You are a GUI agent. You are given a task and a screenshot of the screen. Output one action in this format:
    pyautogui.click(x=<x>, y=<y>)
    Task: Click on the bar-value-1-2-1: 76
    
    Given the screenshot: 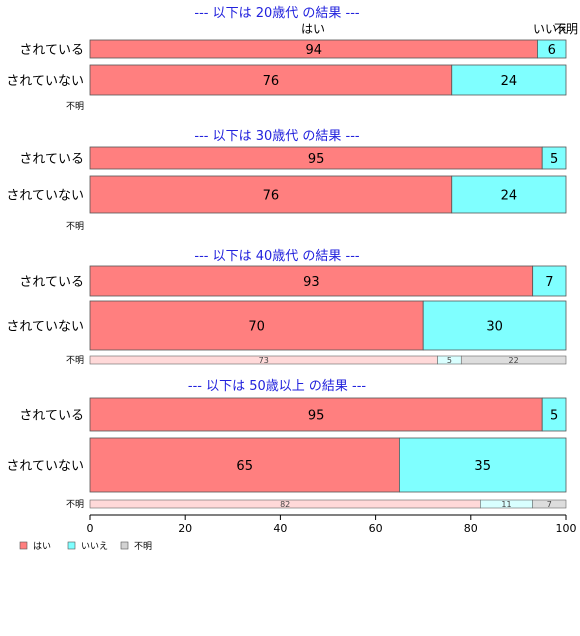 What is the action you would take?
    pyautogui.click(x=271, y=81)
    